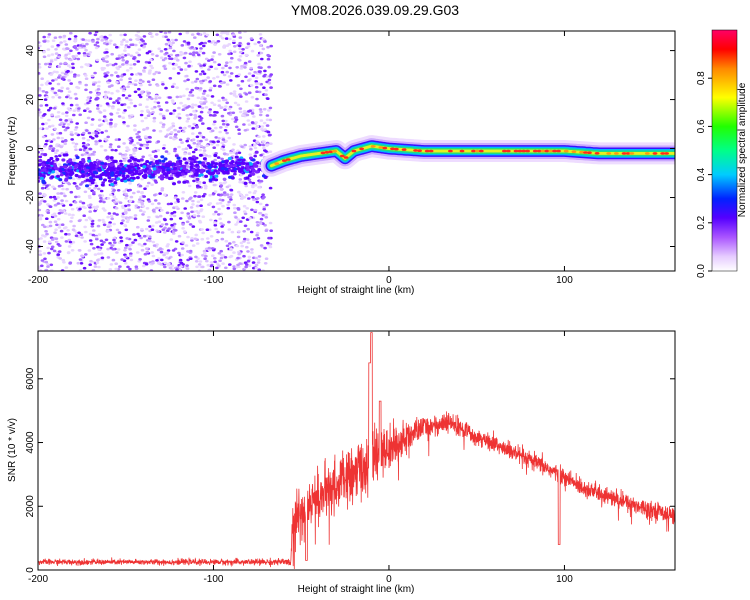 Image resolution: width=750 pixels, height=600 pixels. Describe the element at coordinates (564, 280) in the screenshot. I see `x-tick-label: 100` at that location.